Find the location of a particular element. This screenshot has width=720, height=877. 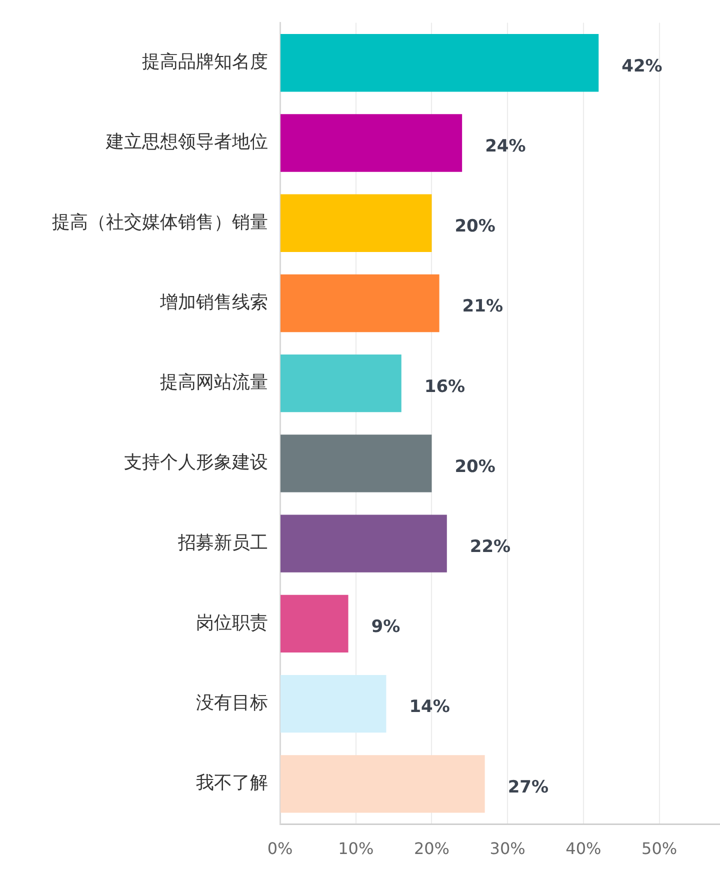

data-label: 16% is located at coordinates (445, 386).